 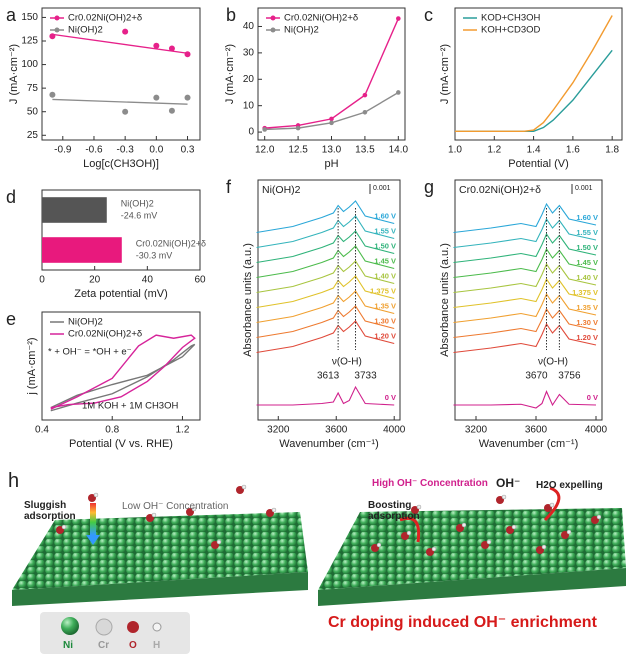 I want to click on x-axis-label: Potential (V vs. RHE), so click(x=121, y=444).